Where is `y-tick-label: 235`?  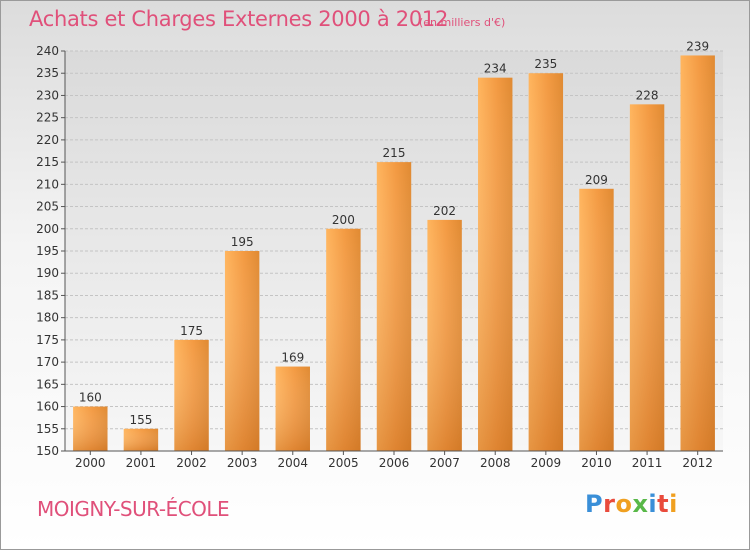 y-tick-label: 235 is located at coordinates (47, 73).